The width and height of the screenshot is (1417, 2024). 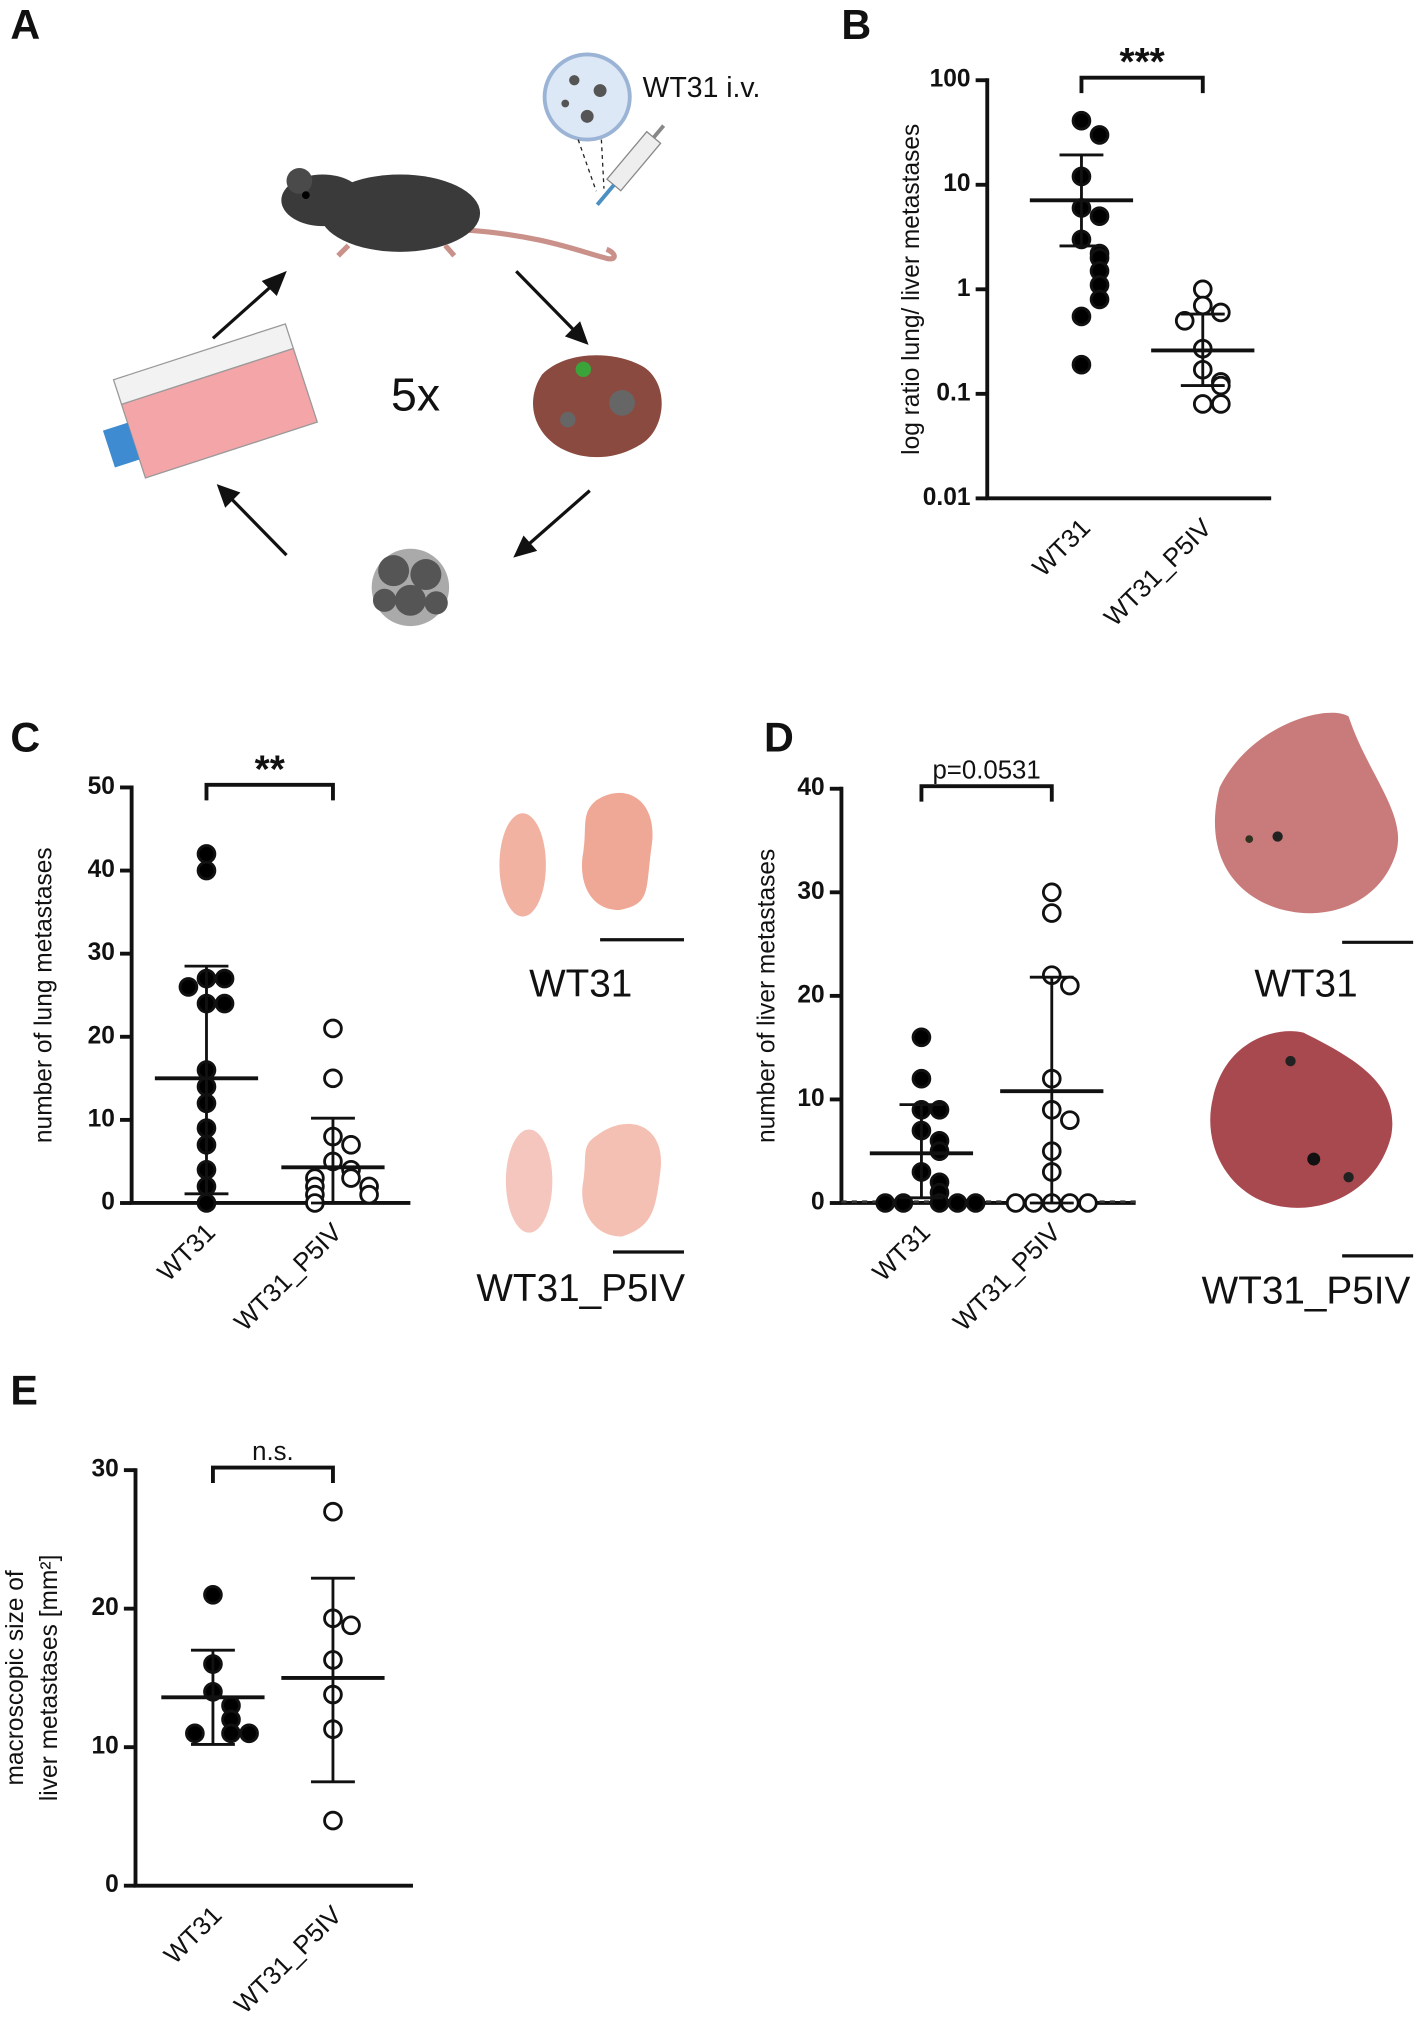 What do you see at coordinates (101, 786) in the screenshot?
I see `y-tick-label: 50` at bounding box center [101, 786].